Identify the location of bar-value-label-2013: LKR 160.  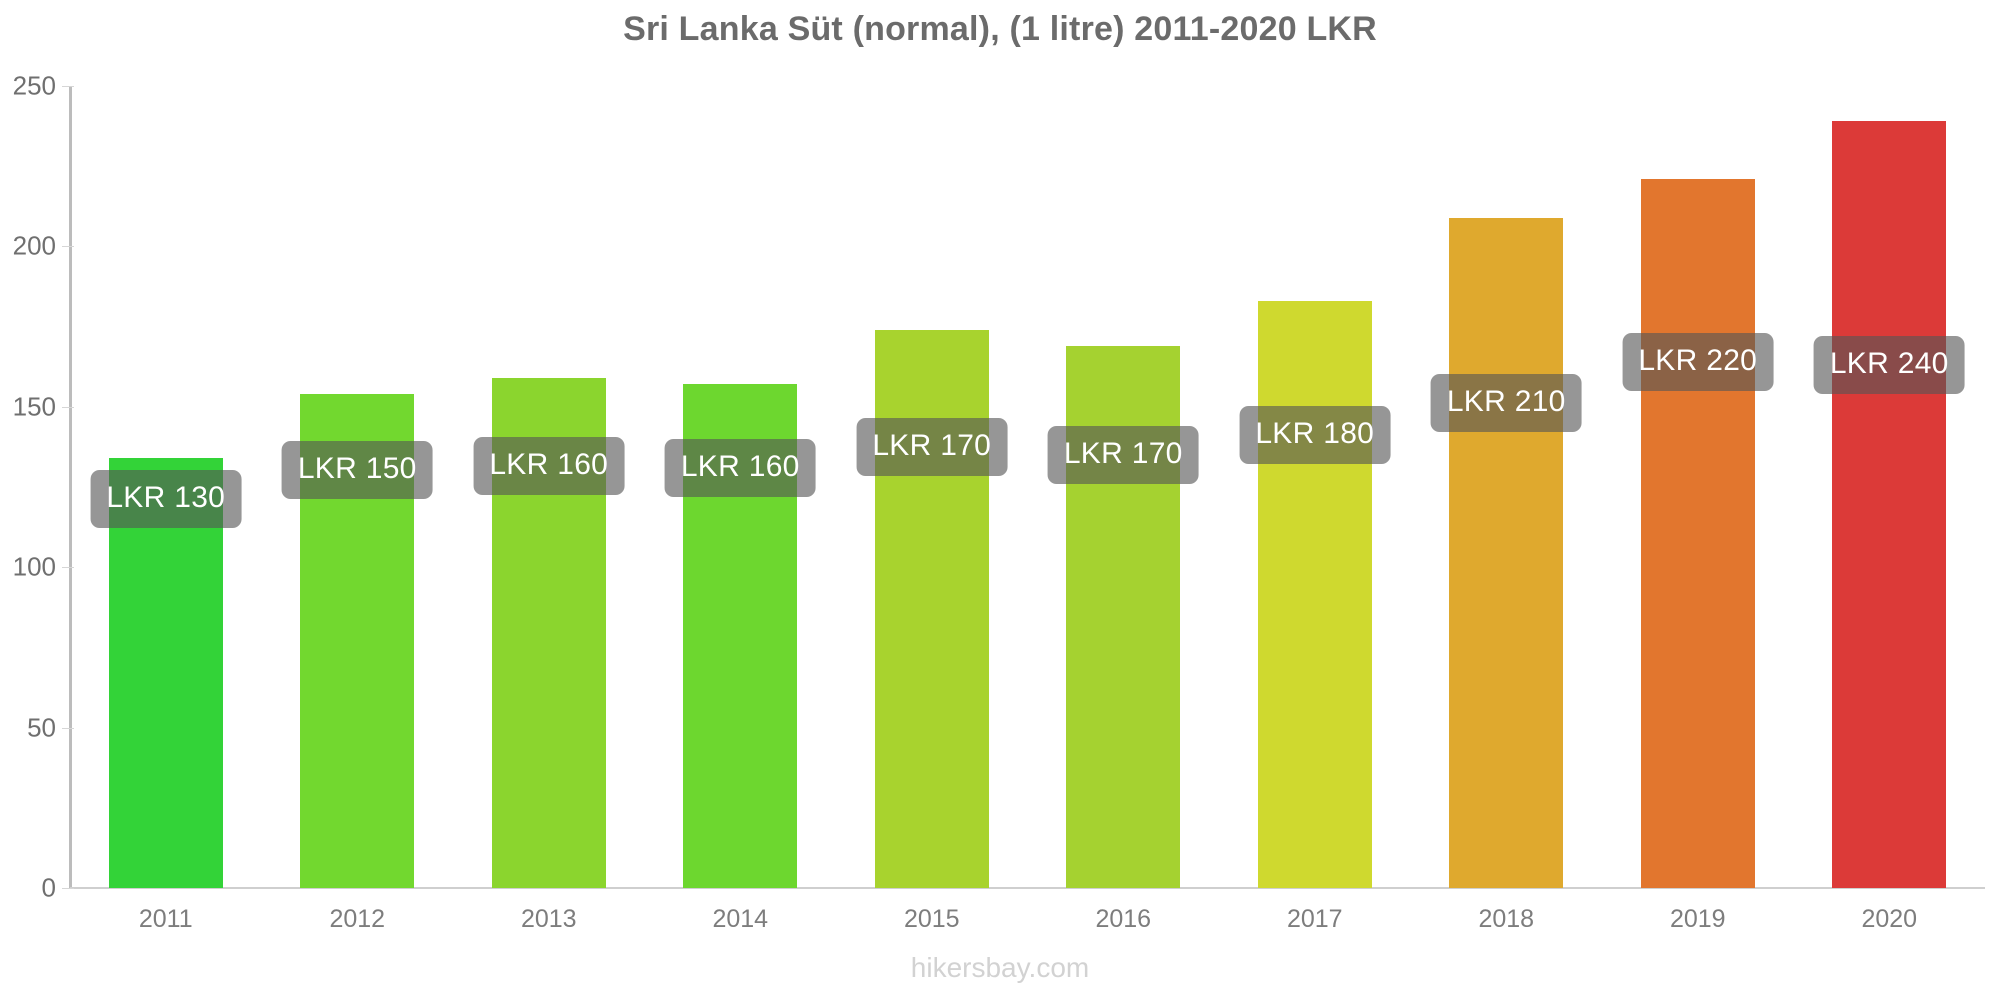
(549, 466).